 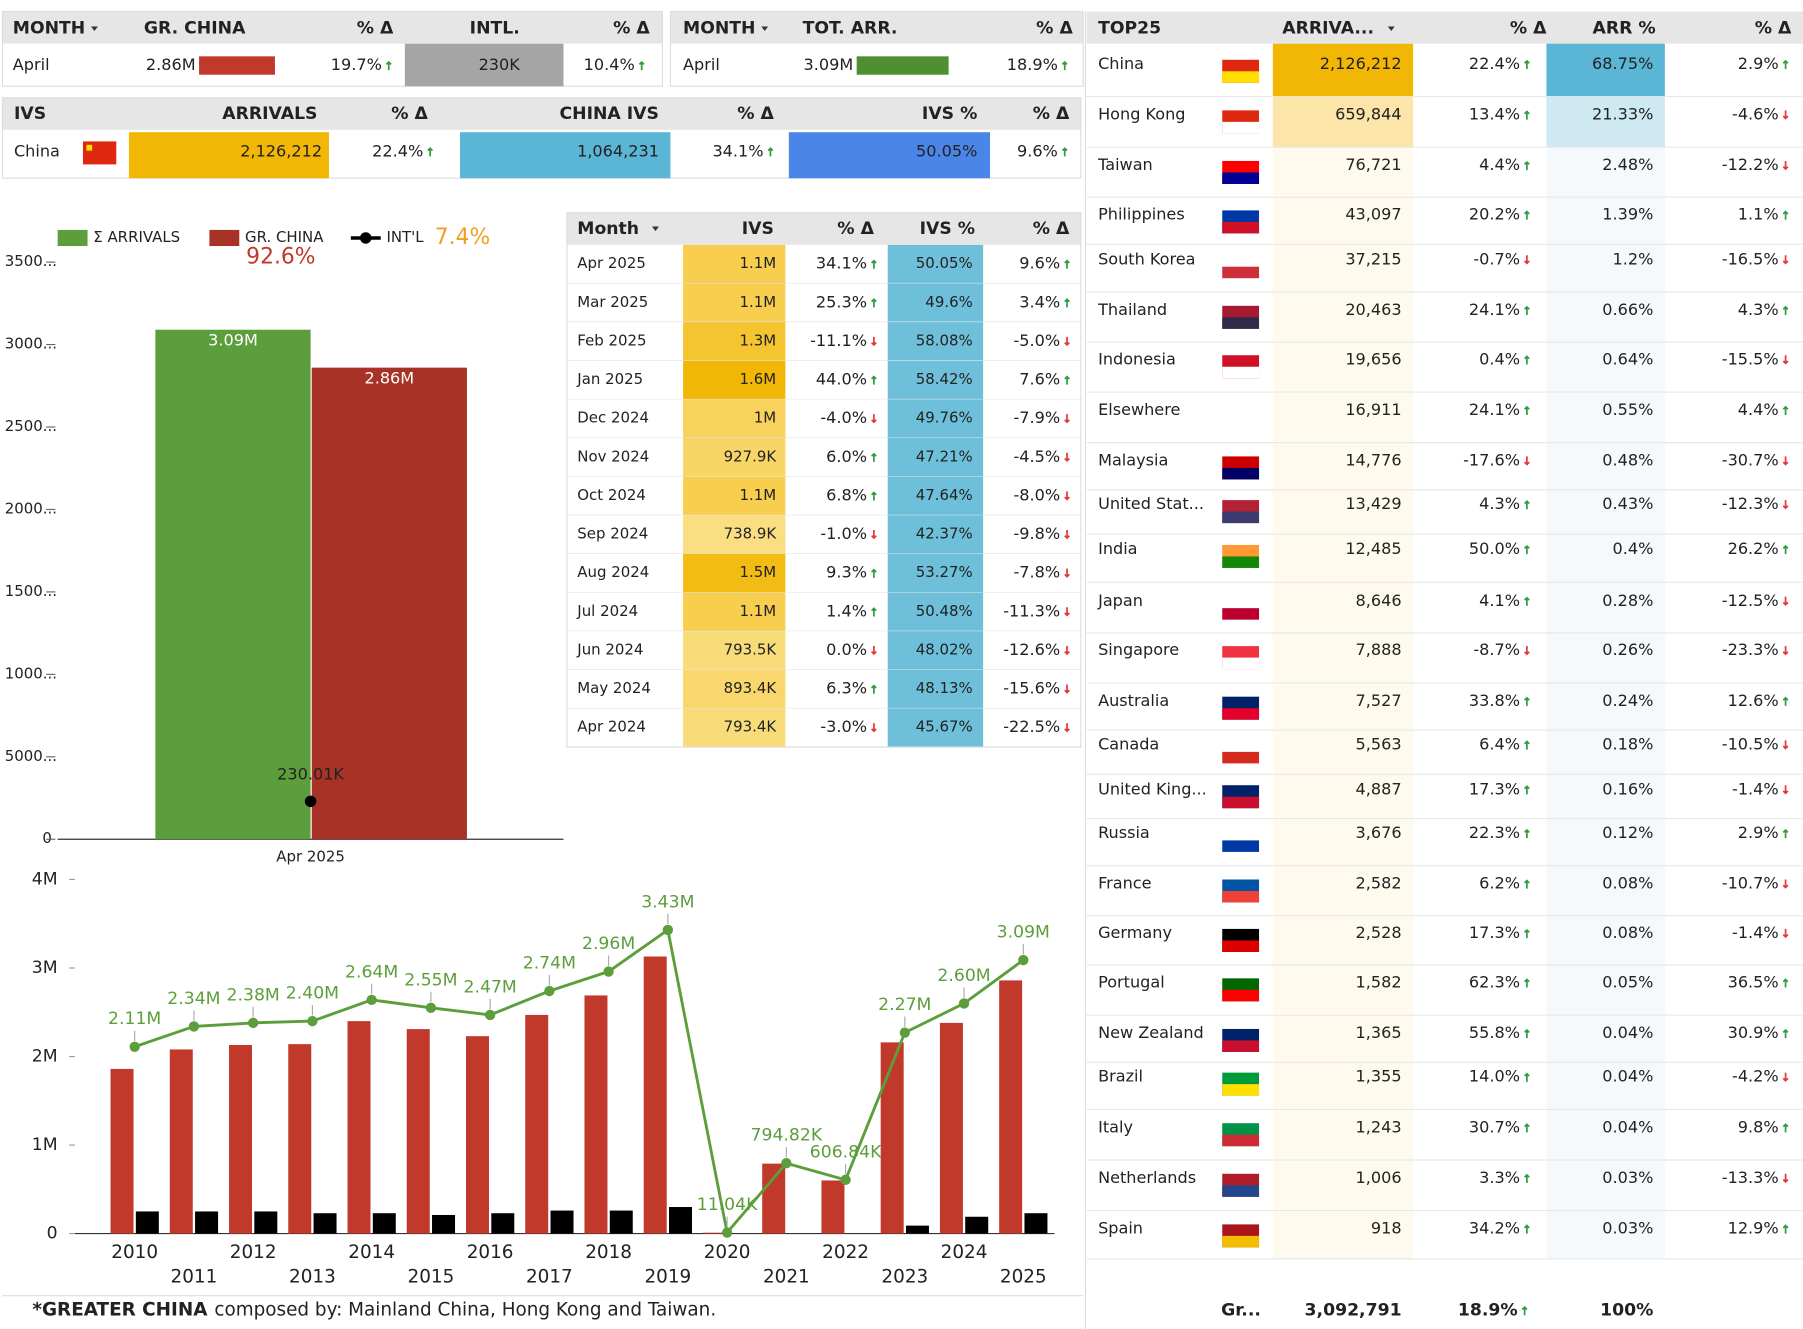 I want to click on x-tick-label: 2010, so click(x=134, y=1252).